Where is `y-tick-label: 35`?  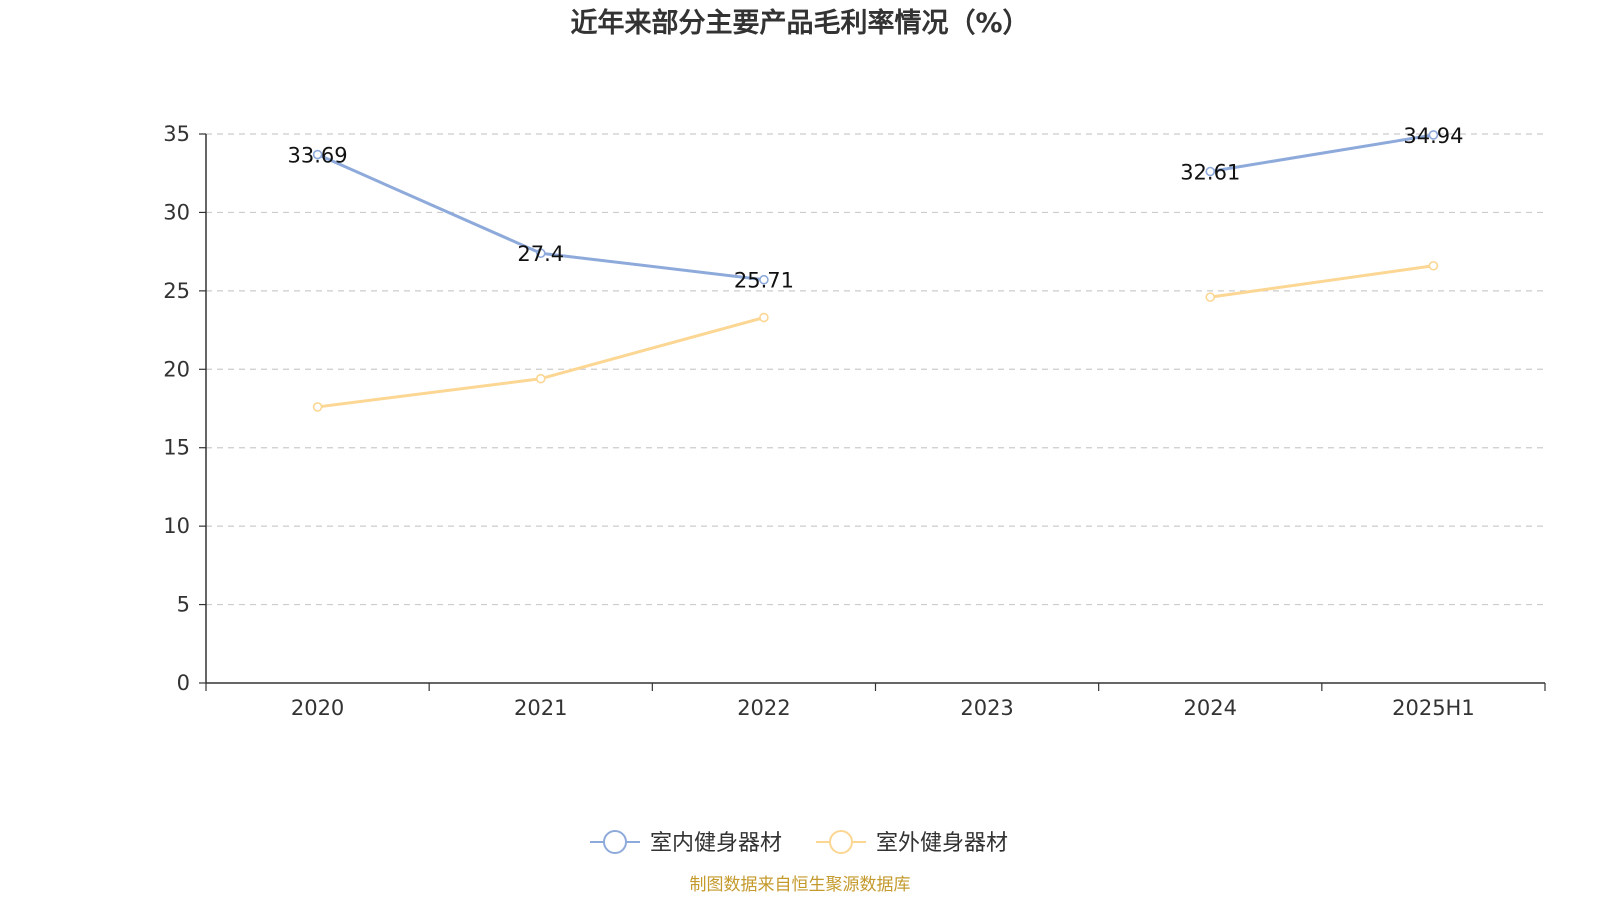 y-tick-label: 35 is located at coordinates (176, 134).